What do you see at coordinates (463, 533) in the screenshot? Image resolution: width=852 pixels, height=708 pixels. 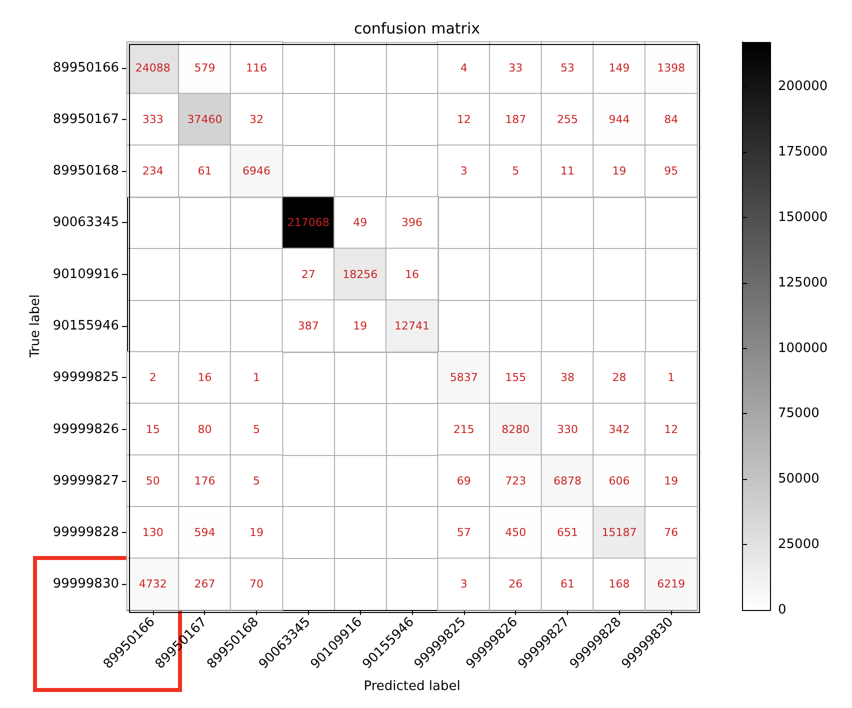 I see `data-label: 57` at bounding box center [463, 533].